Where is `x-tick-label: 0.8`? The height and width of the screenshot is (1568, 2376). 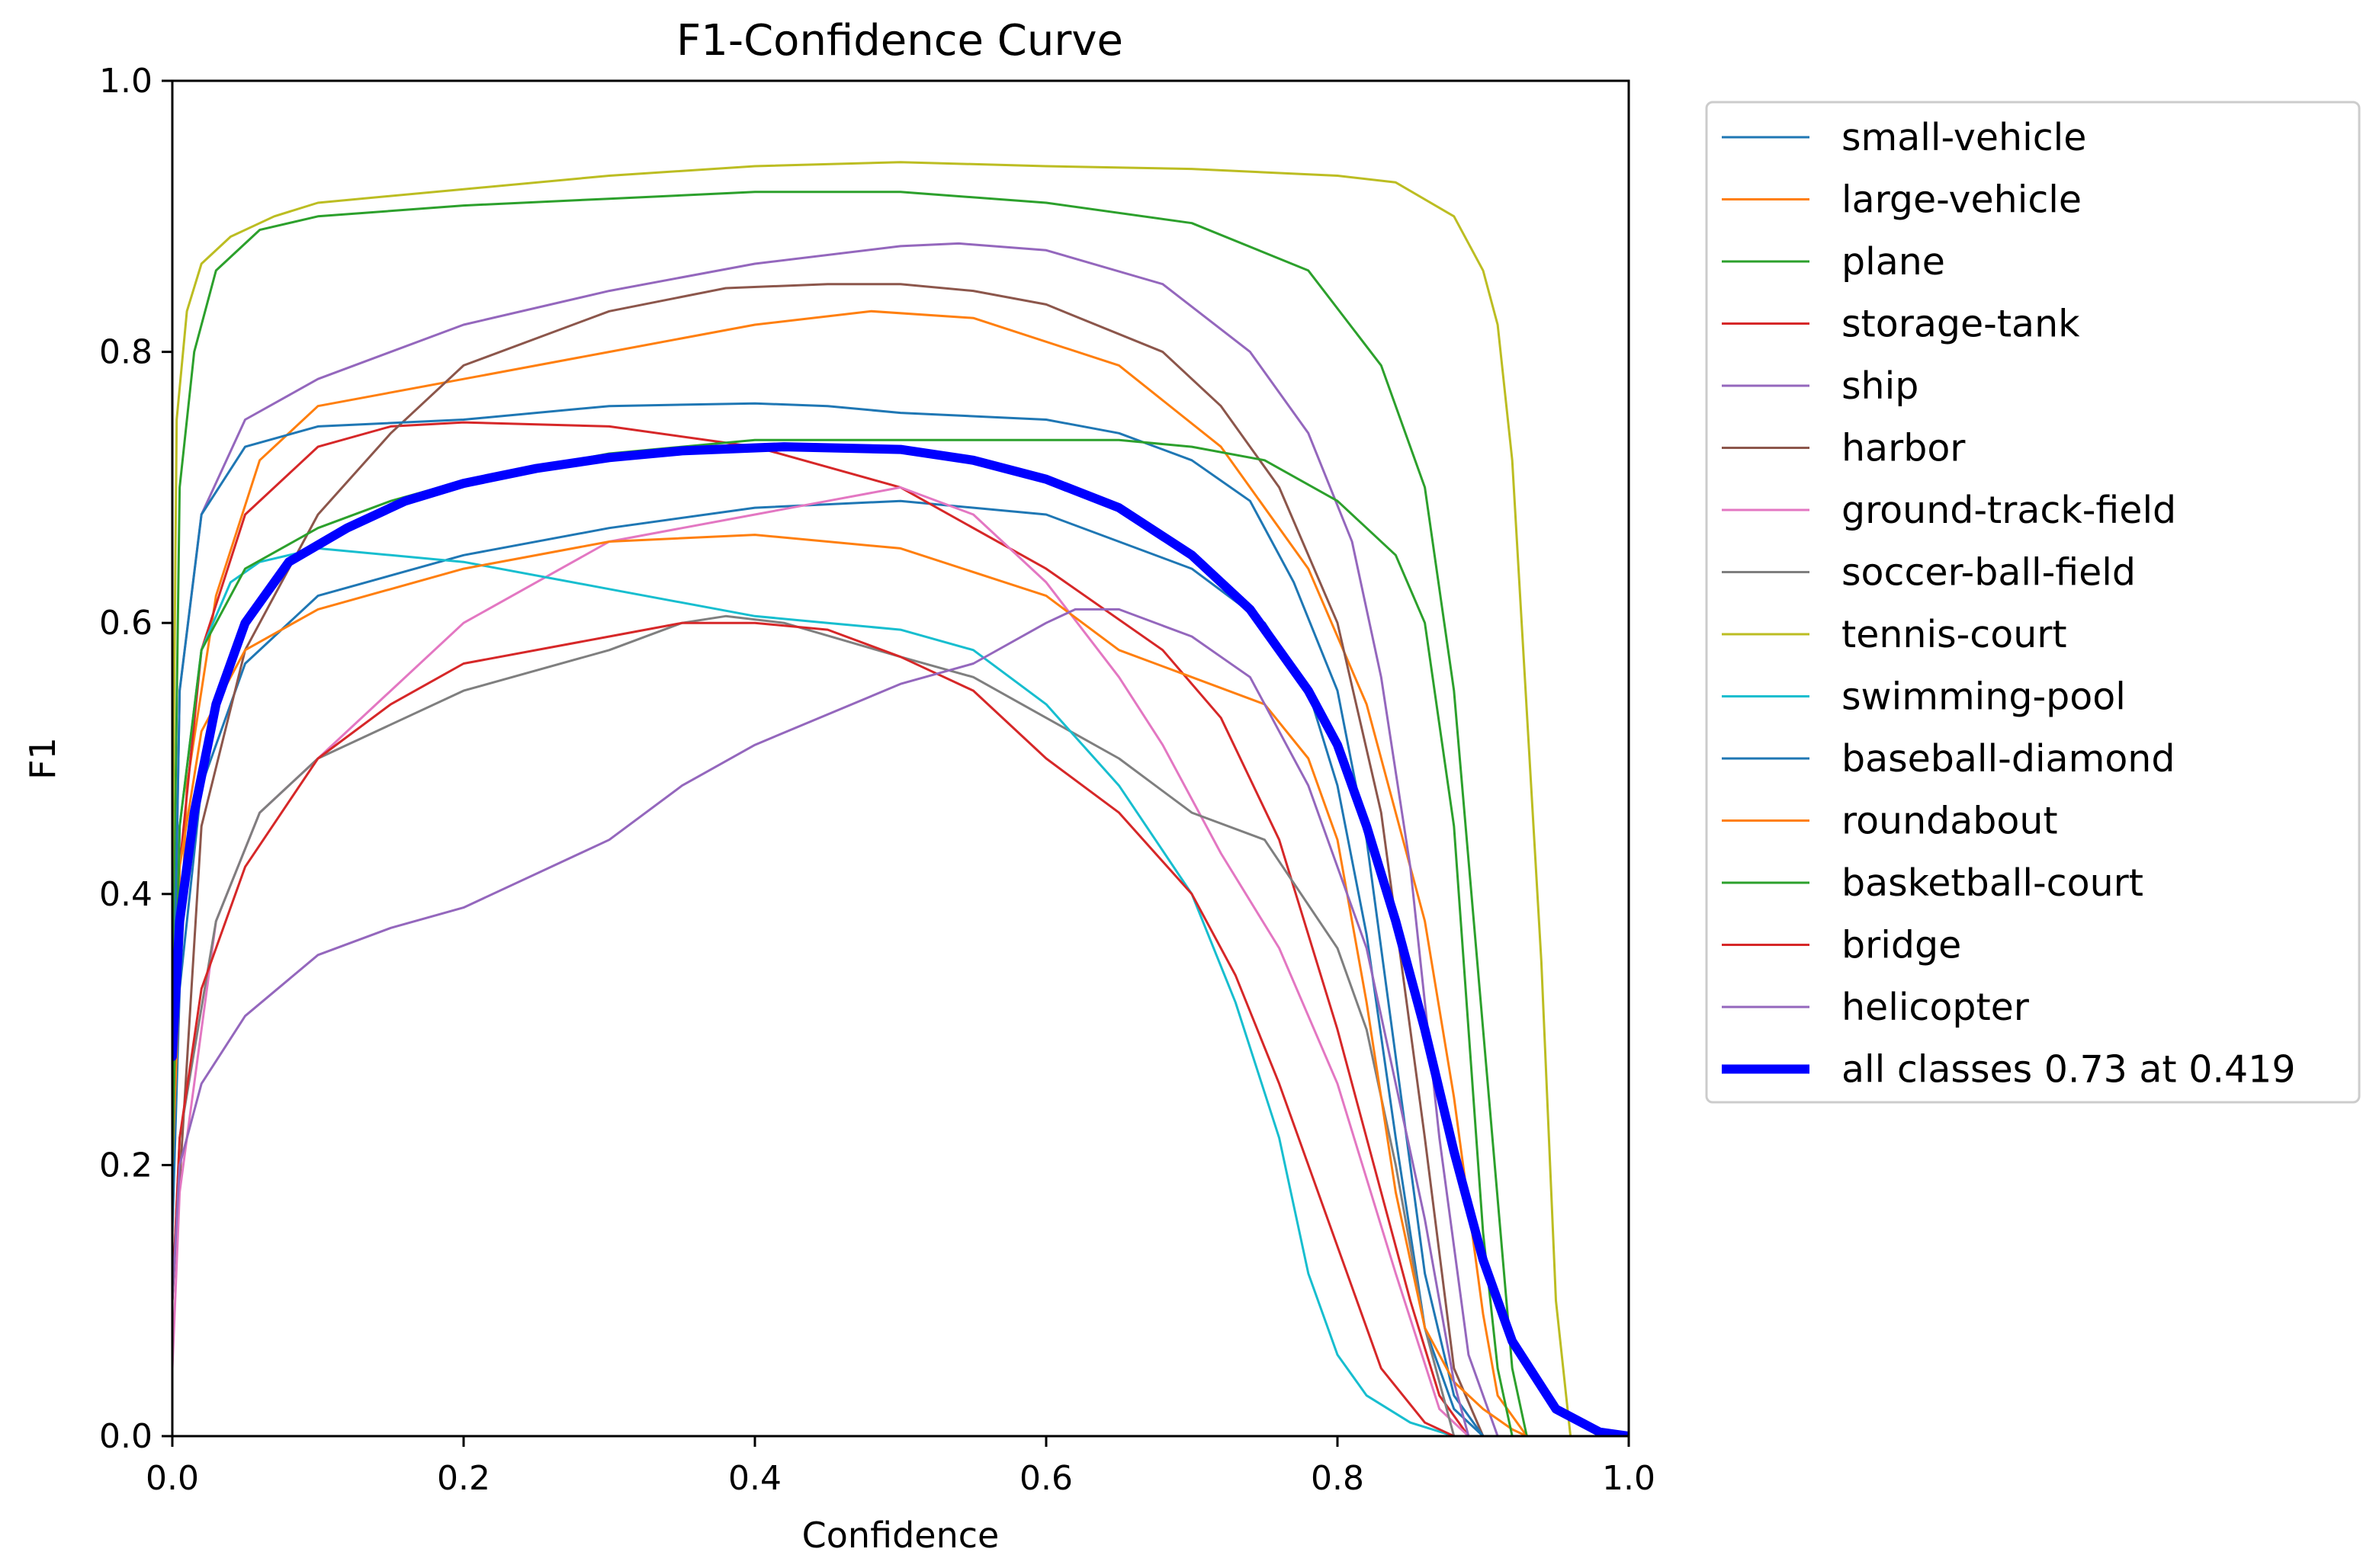 x-tick-label: 0.8 is located at coordinates (1337, 1478).